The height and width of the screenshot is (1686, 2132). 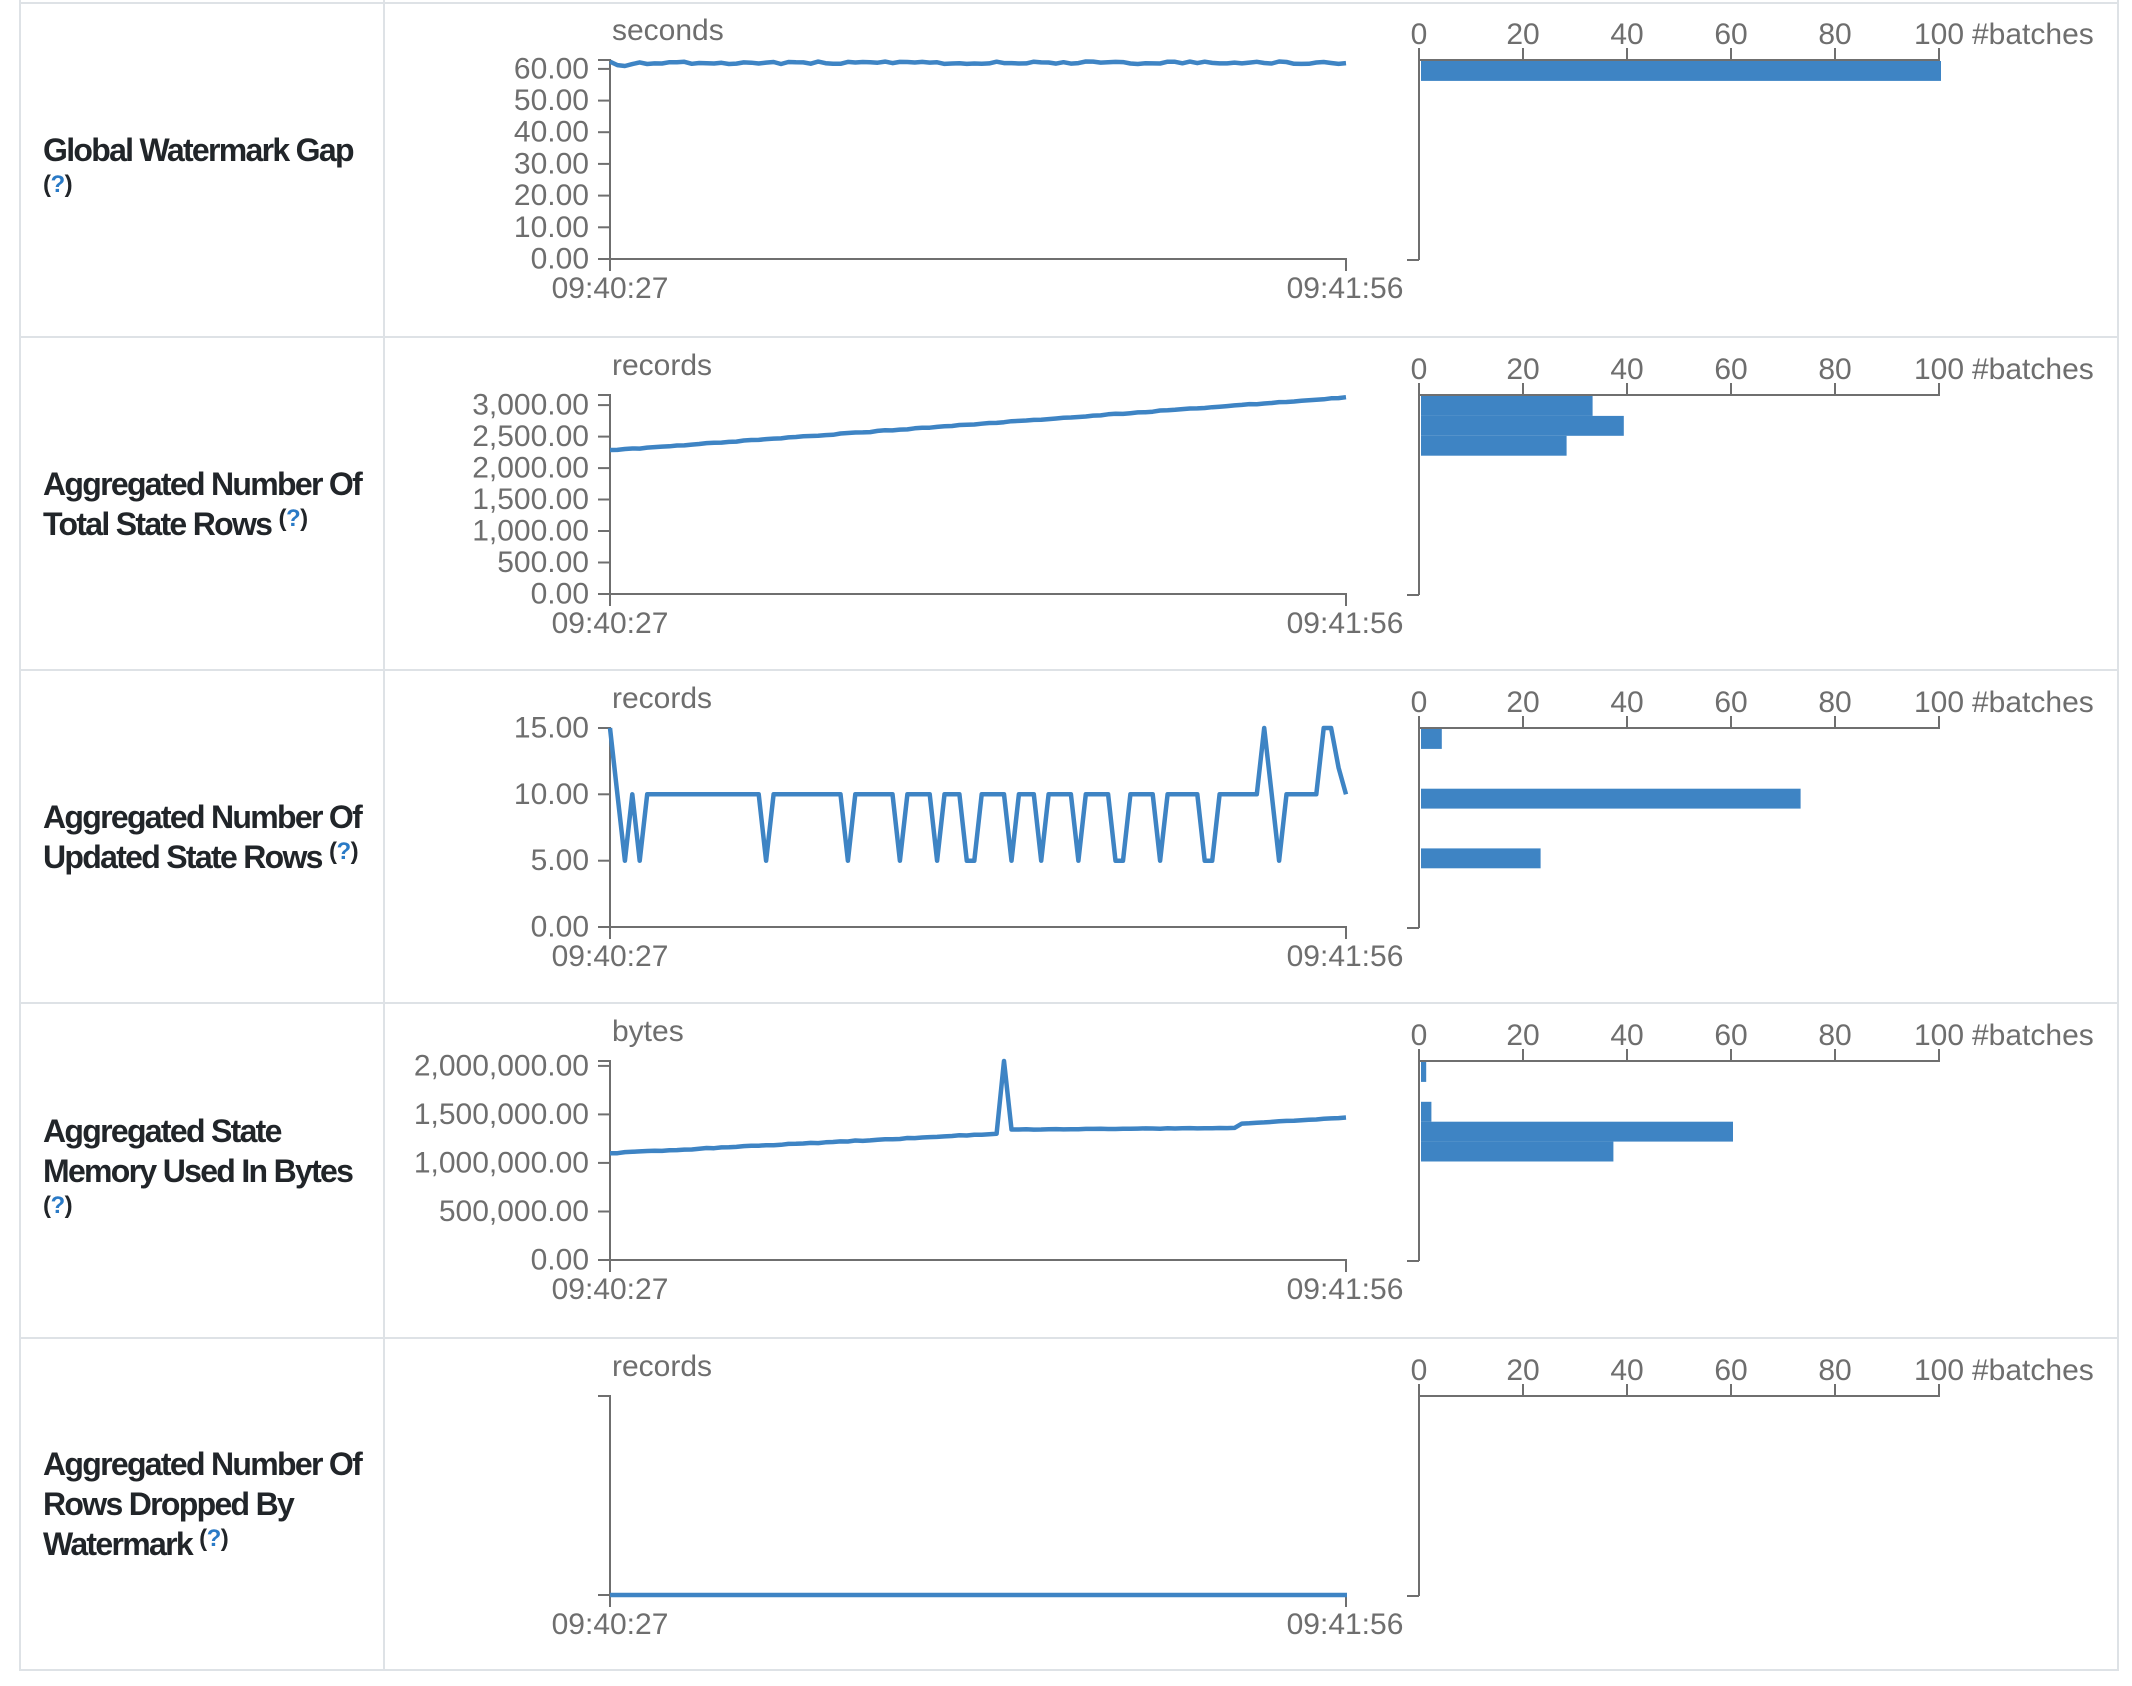 What do you see at coordinates (530, 405) in the screenshot?
I see `svg-text: 3,000.00` at bounding box center [530, 405].